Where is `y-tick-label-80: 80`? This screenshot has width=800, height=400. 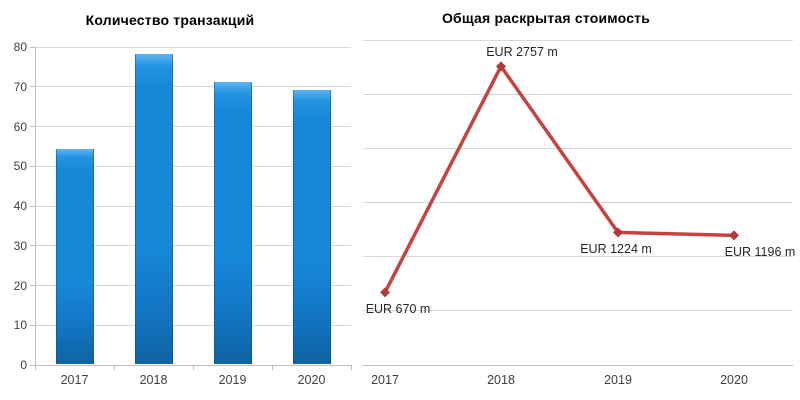
y-tick-label-80: 80 is located at coordinates (20, 47).